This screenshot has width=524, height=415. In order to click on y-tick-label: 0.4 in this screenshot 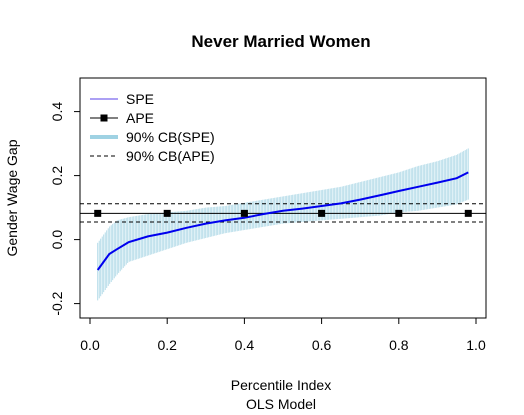, I will do `click(57, 112)`.